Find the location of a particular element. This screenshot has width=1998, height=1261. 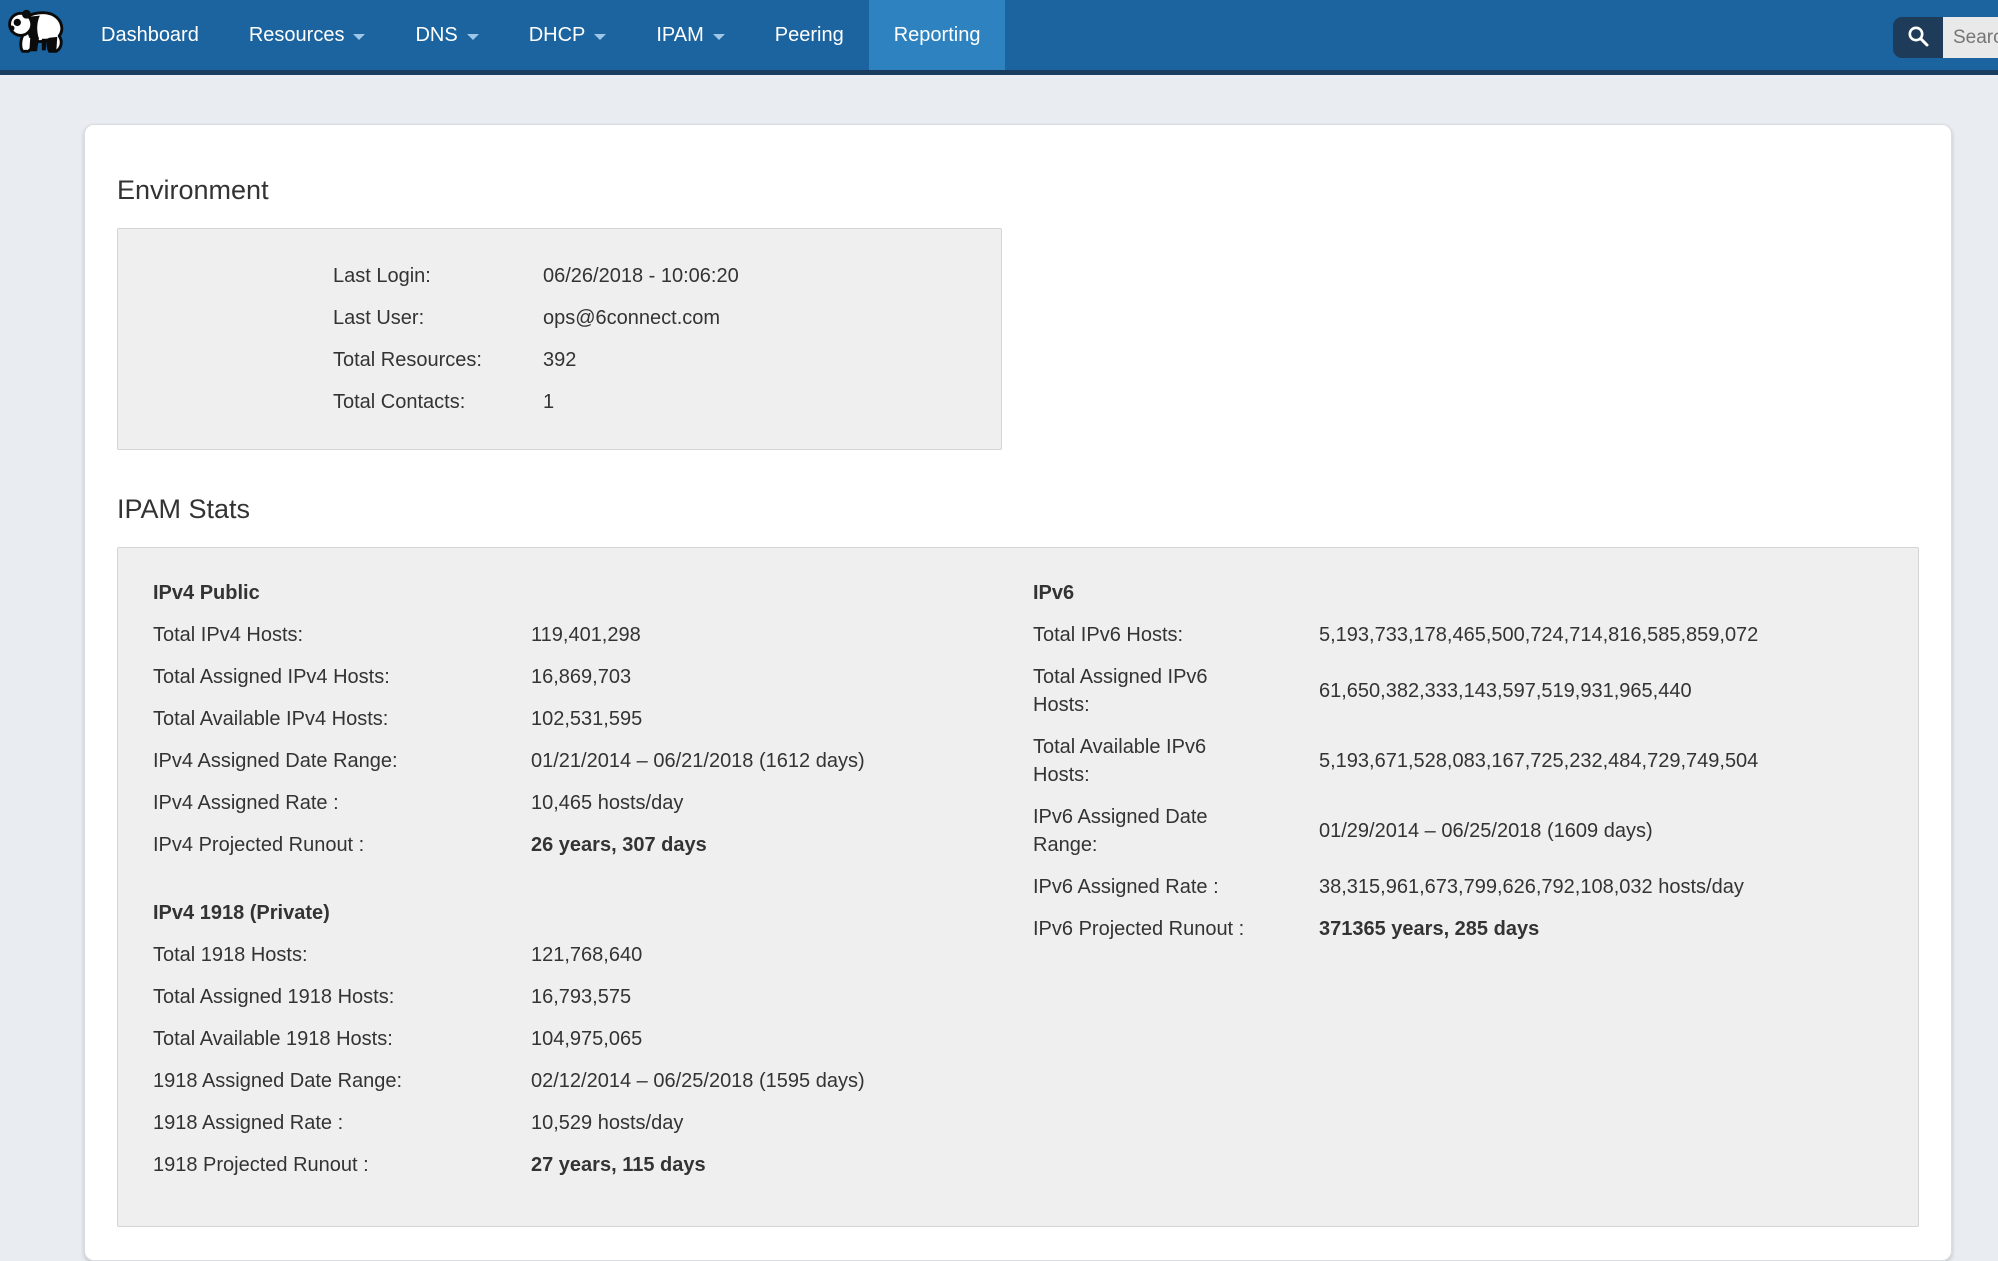

row-label: Total Available 1918 Hosts: is located at coordinates (273, 1039).